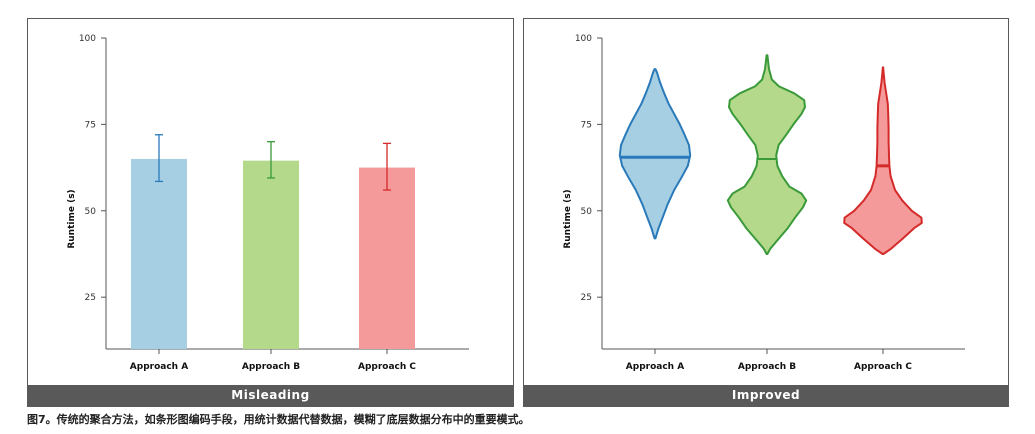 Image resolution: width=1035 pixels, height=434 pixels. I want to click on panel-title-misleading: Misleading, so click(270, 395).